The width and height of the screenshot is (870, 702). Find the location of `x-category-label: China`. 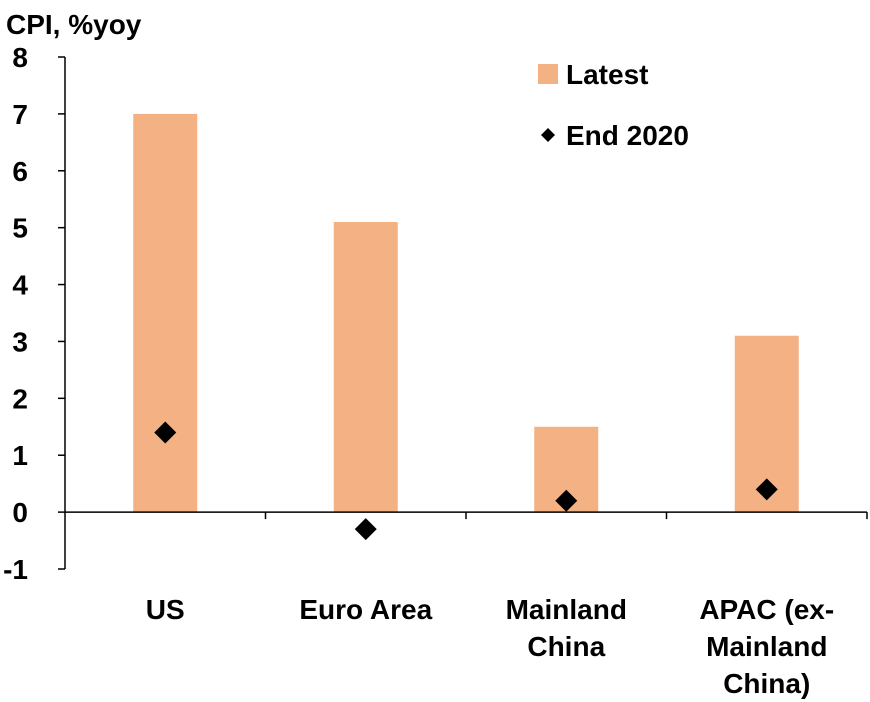

x-category-label: China is located at coordinates (566, 646).